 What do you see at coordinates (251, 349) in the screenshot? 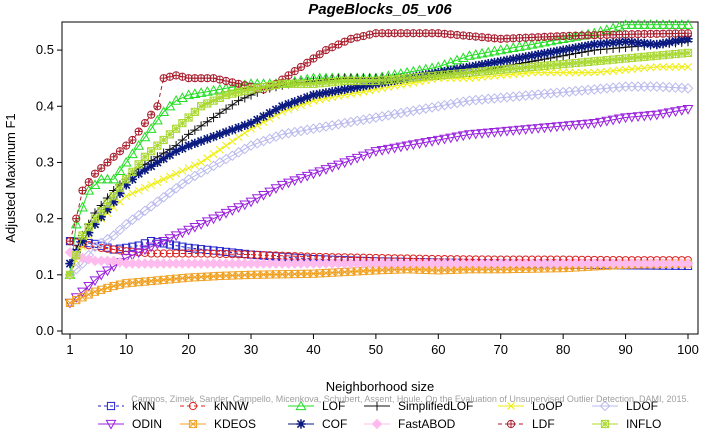
I see `x-tick-label: 30` at bounding box center [251, 349].